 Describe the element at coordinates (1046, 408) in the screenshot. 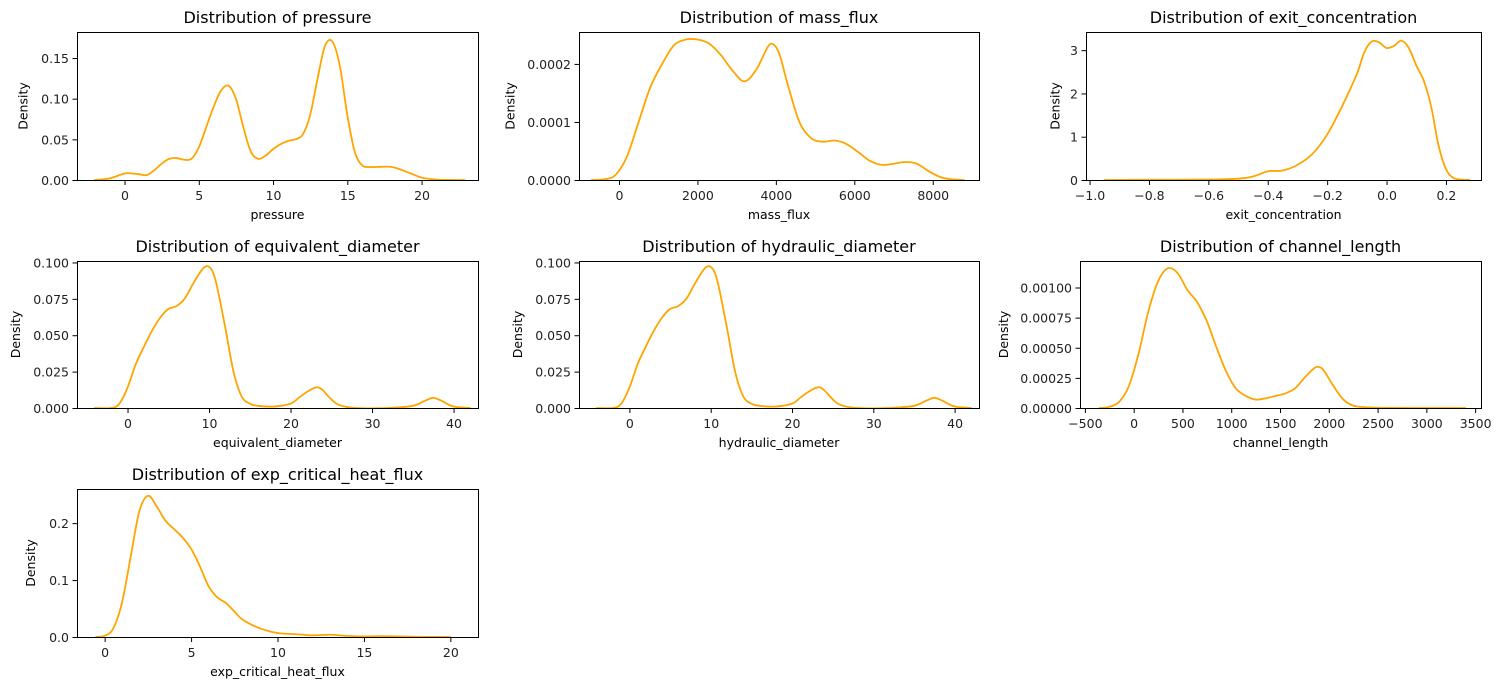

I see `y-tick-label: 0.00000` at that location.